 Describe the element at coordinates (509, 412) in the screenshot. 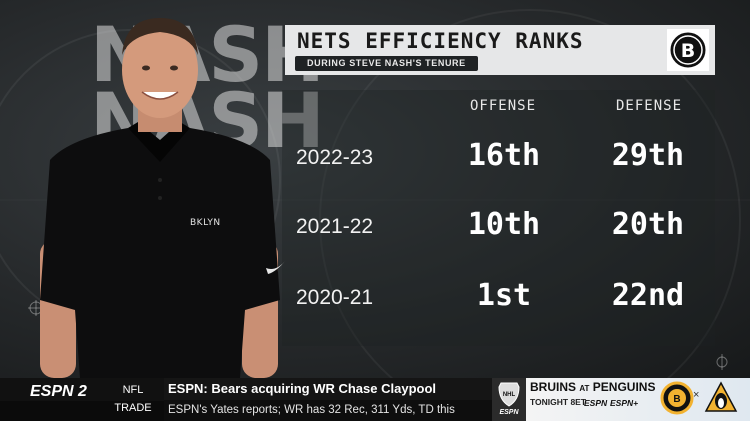

I see `nhl-badge-network: ESPN` at that location.